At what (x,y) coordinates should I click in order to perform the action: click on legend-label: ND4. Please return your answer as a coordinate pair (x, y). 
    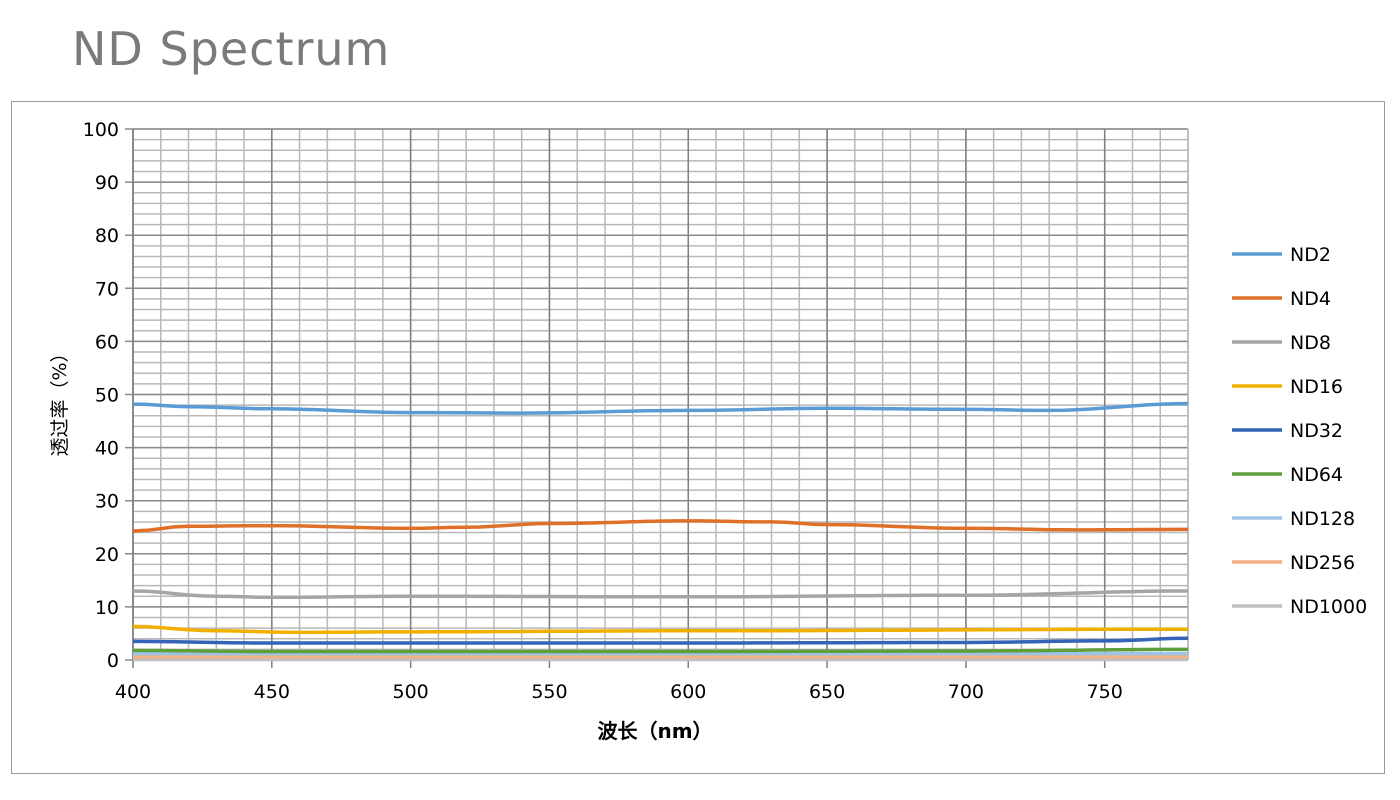
    Looking at the image, I should click on (1310, 299).